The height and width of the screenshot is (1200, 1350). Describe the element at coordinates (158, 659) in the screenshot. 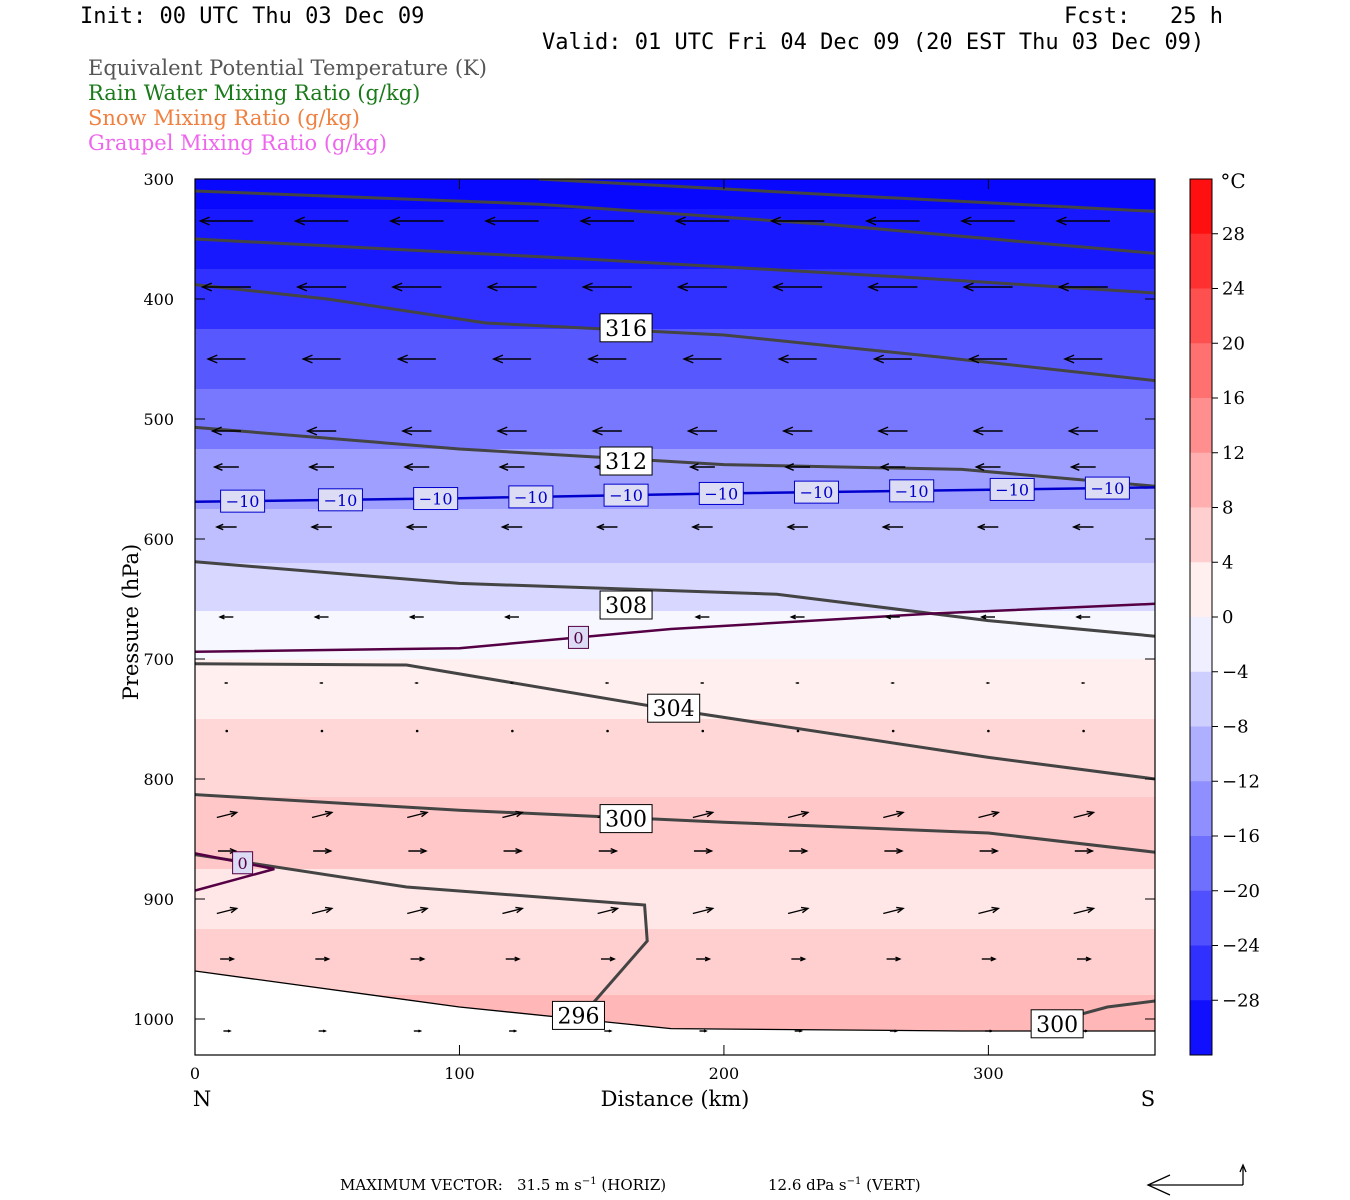

I see `y-tick-label: 700` at that location.